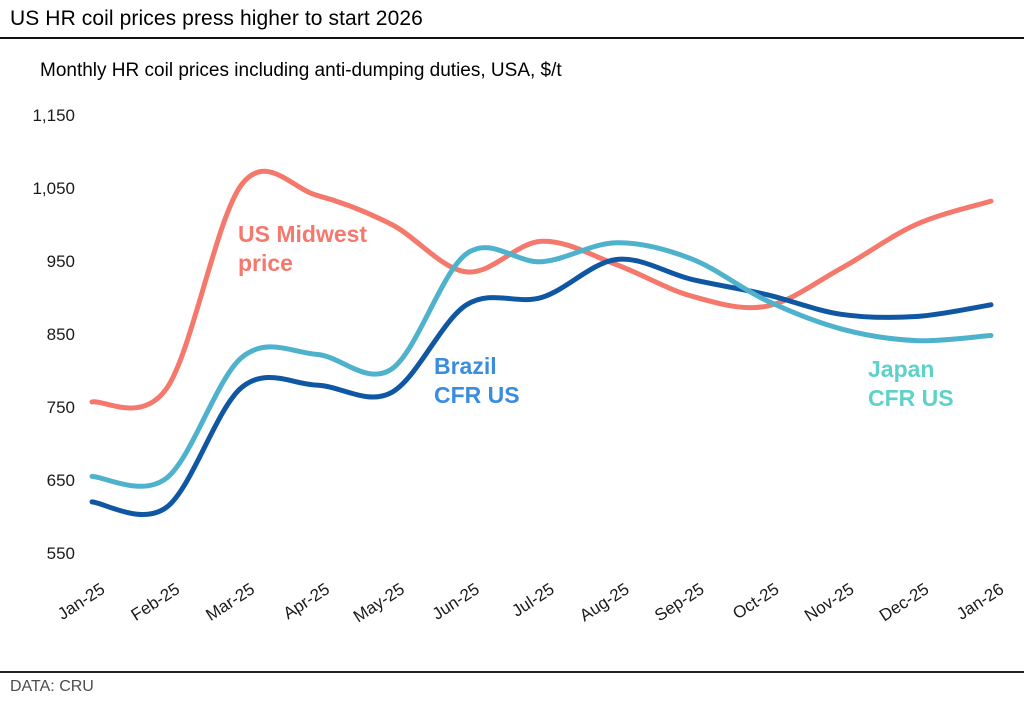 This screenshot has width=1024, height=703. Describe the element at coordinates (156, 601) in the screenshot. I see `svg-text: Feb-25` at that location.